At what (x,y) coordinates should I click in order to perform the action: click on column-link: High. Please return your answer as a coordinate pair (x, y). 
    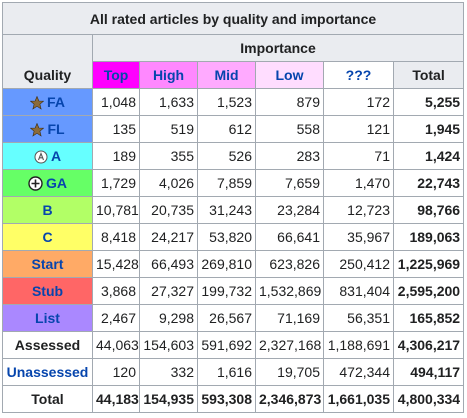
    Looking at the image, I should click on (168, 75).